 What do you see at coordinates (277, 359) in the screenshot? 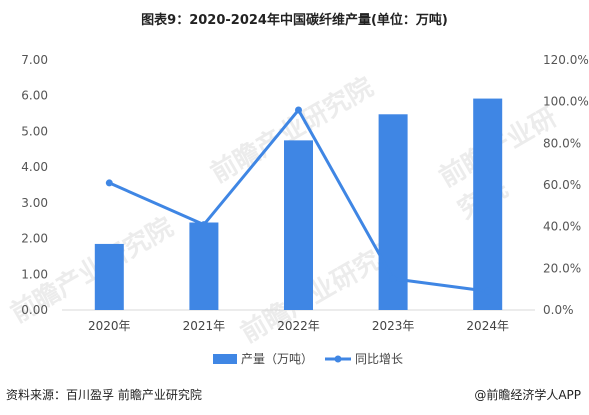
I see `legend-label-bar: 产量（万吨）` at bounding box center [277, 359].